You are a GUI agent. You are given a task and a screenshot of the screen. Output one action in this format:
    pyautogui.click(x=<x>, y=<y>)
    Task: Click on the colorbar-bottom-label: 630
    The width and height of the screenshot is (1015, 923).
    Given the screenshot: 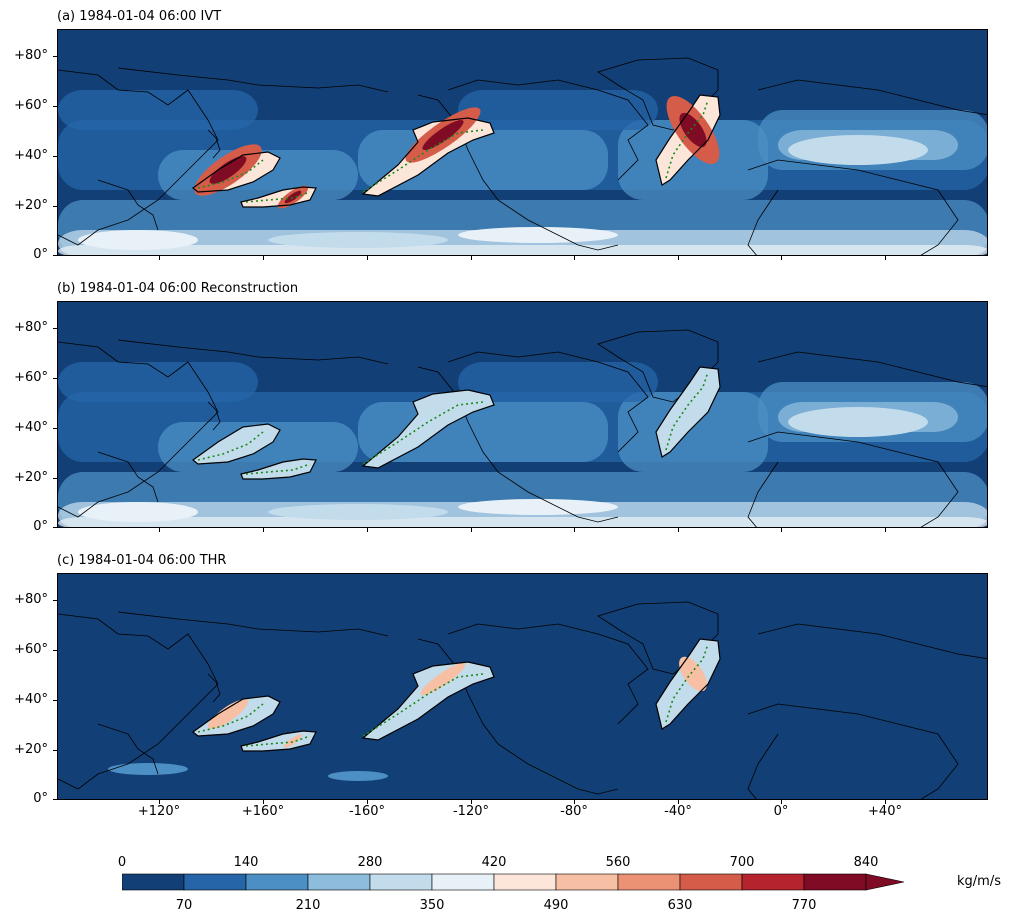 What is the action you would take?
    pyautogui.click(x=680, y=905)
    